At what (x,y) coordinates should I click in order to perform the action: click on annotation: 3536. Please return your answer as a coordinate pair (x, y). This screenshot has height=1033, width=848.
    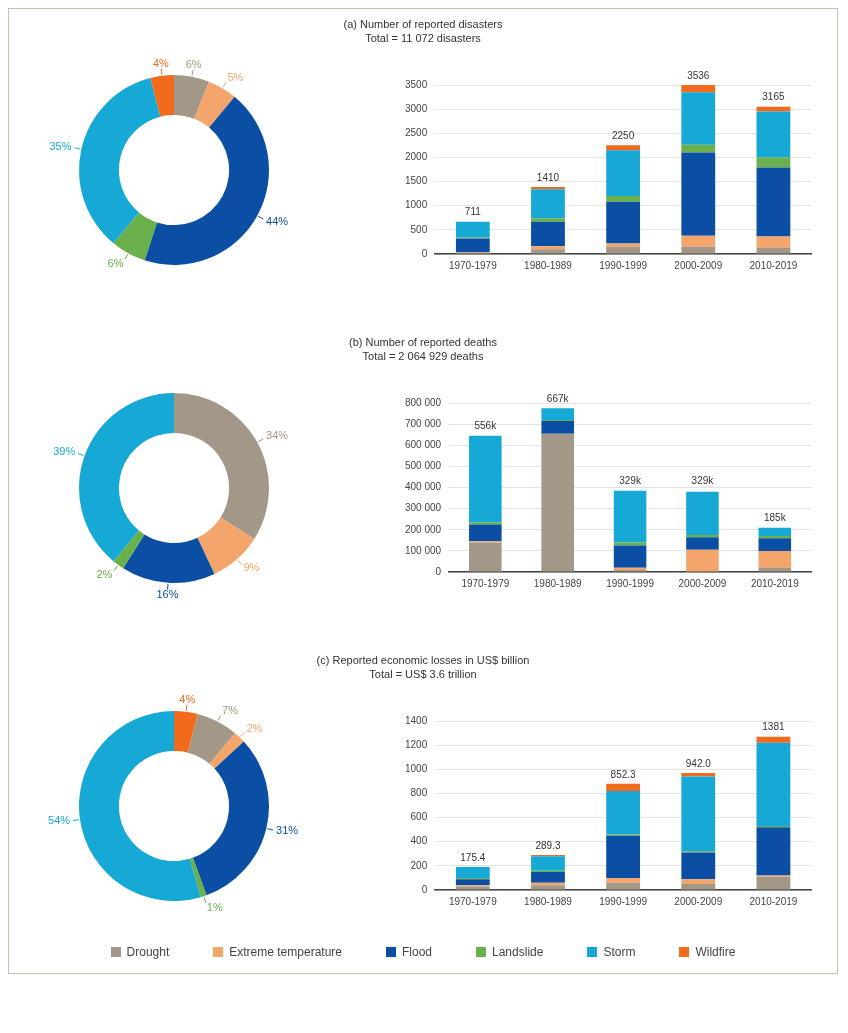
    Looking at the image, I should click on (698, 75).